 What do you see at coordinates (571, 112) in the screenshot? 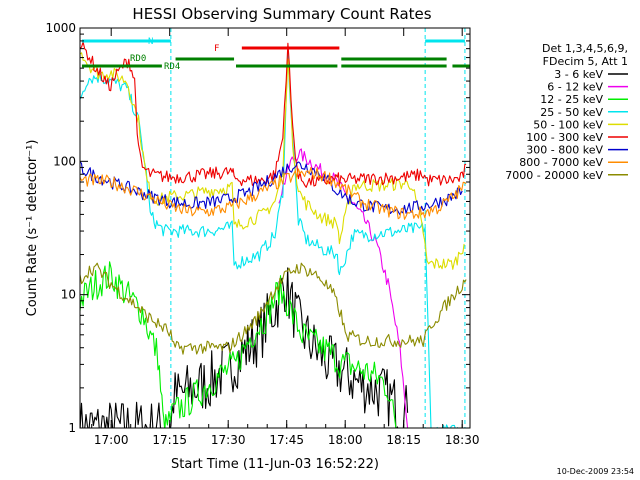
I see `legend-entry-3: 25 - 50 keV` at bounding box center [571, 112].